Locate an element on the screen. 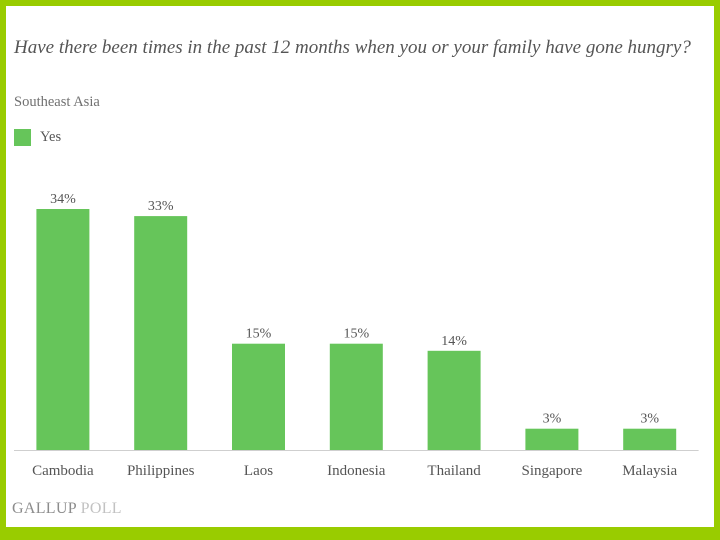  data-label-cambodia: 34% is located at coordinates (63, 199).